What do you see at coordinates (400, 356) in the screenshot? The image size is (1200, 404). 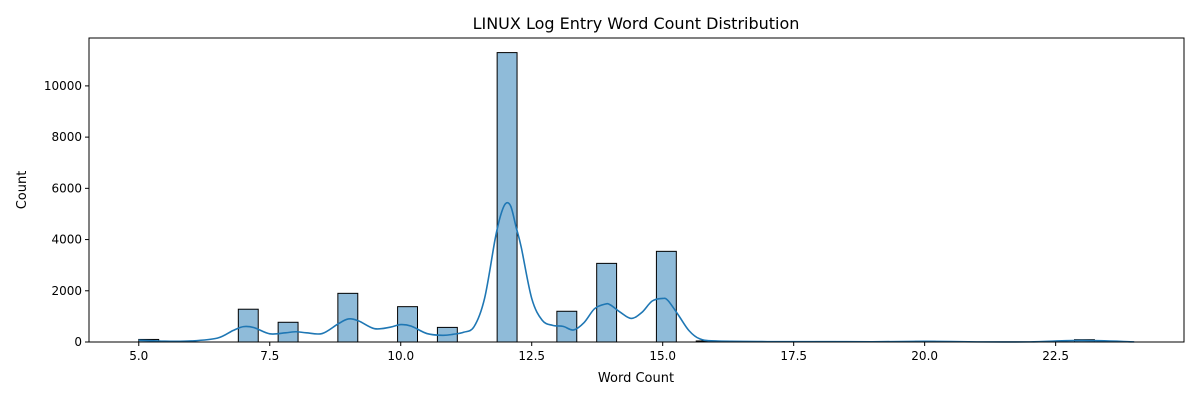 I see `x-tick-label-2: 10.0` at bounding box center [400, 356].